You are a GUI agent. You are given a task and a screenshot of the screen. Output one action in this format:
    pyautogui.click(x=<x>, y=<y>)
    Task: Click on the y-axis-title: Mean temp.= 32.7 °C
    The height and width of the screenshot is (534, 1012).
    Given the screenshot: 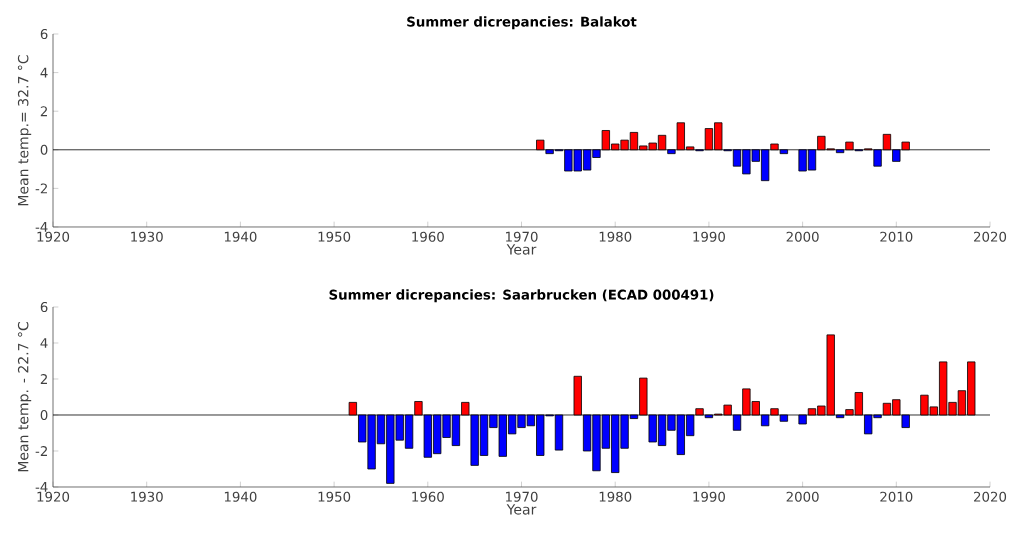 What is the action you would take?
    pyautogui.click(x=24, y=130)
    